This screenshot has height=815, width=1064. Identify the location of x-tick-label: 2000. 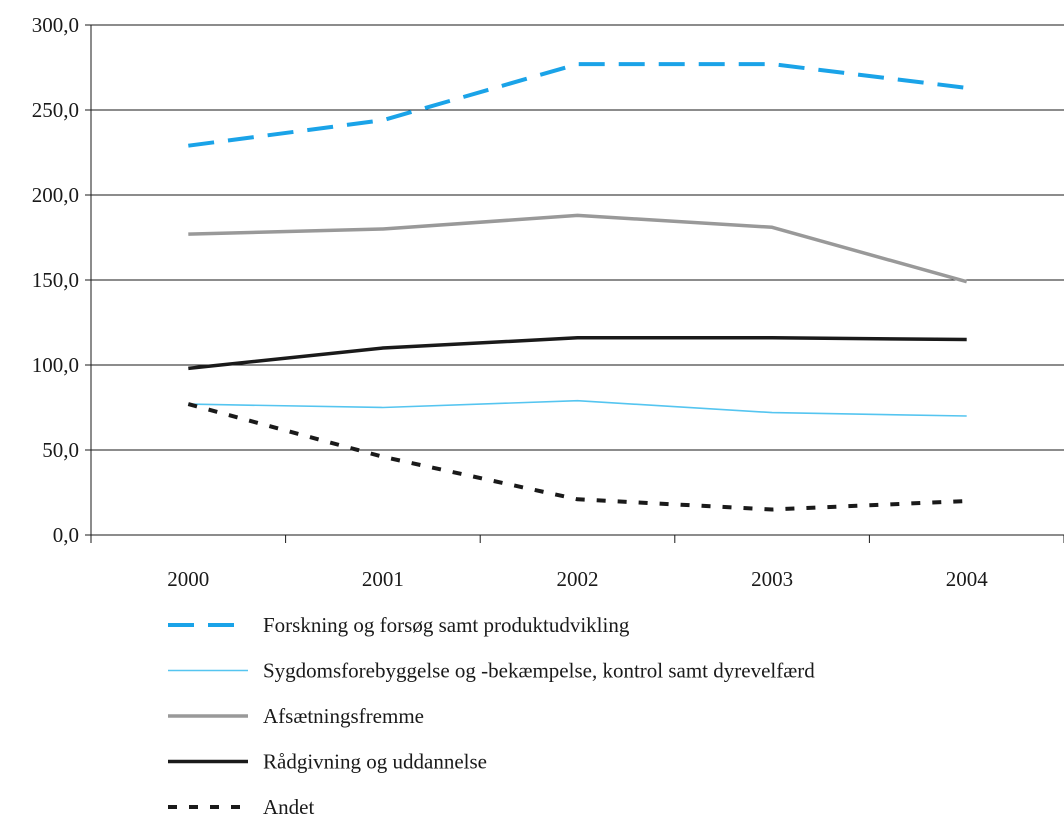
(188, 579).